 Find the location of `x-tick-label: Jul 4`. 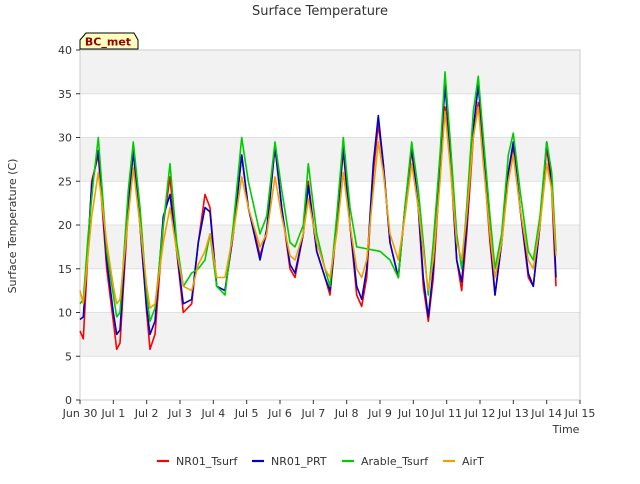

x-tick-label: Jul 4 is located at coordinates (212, 413).